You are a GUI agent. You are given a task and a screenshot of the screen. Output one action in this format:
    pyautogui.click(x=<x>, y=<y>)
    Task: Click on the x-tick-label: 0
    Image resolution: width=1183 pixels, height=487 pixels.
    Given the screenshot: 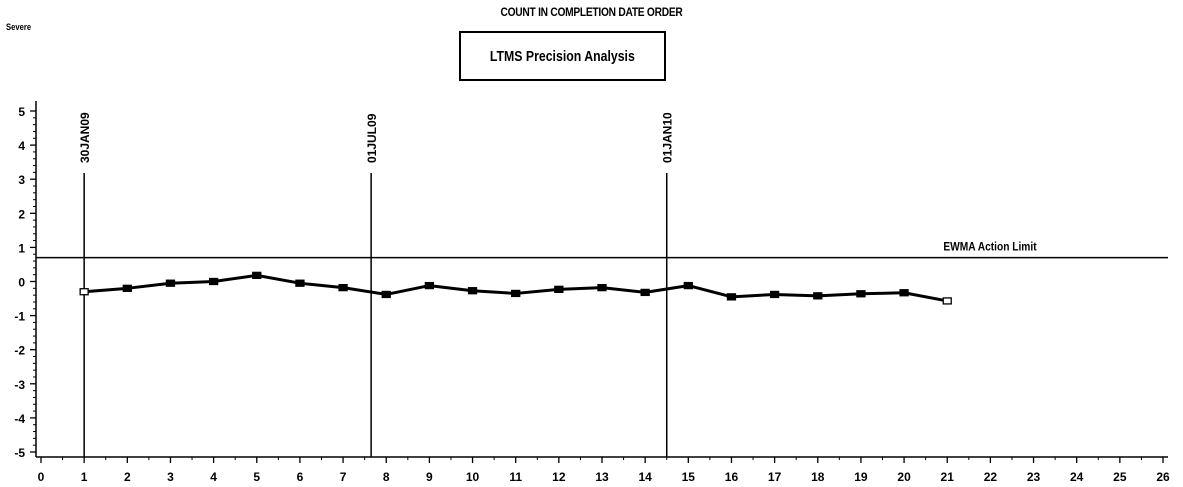 What is the action you would take?
    pyautogui.click(x=41, y=477)
    